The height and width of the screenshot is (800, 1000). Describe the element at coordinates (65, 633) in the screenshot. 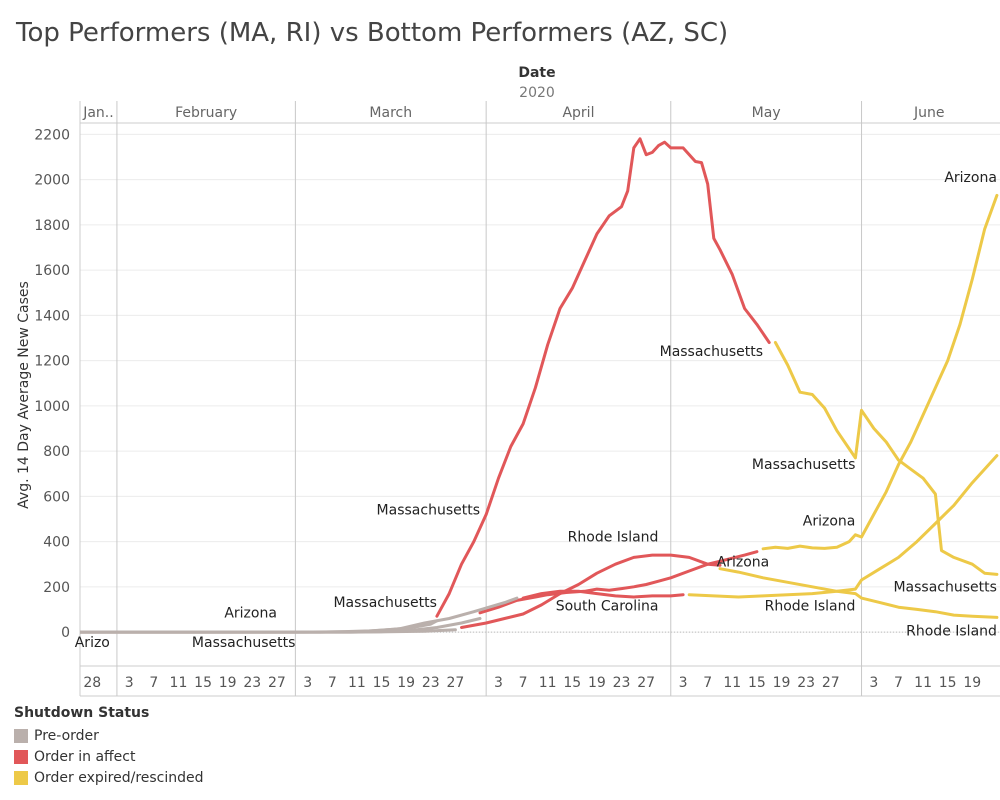

I see `y-tick-label: 0` at that location.